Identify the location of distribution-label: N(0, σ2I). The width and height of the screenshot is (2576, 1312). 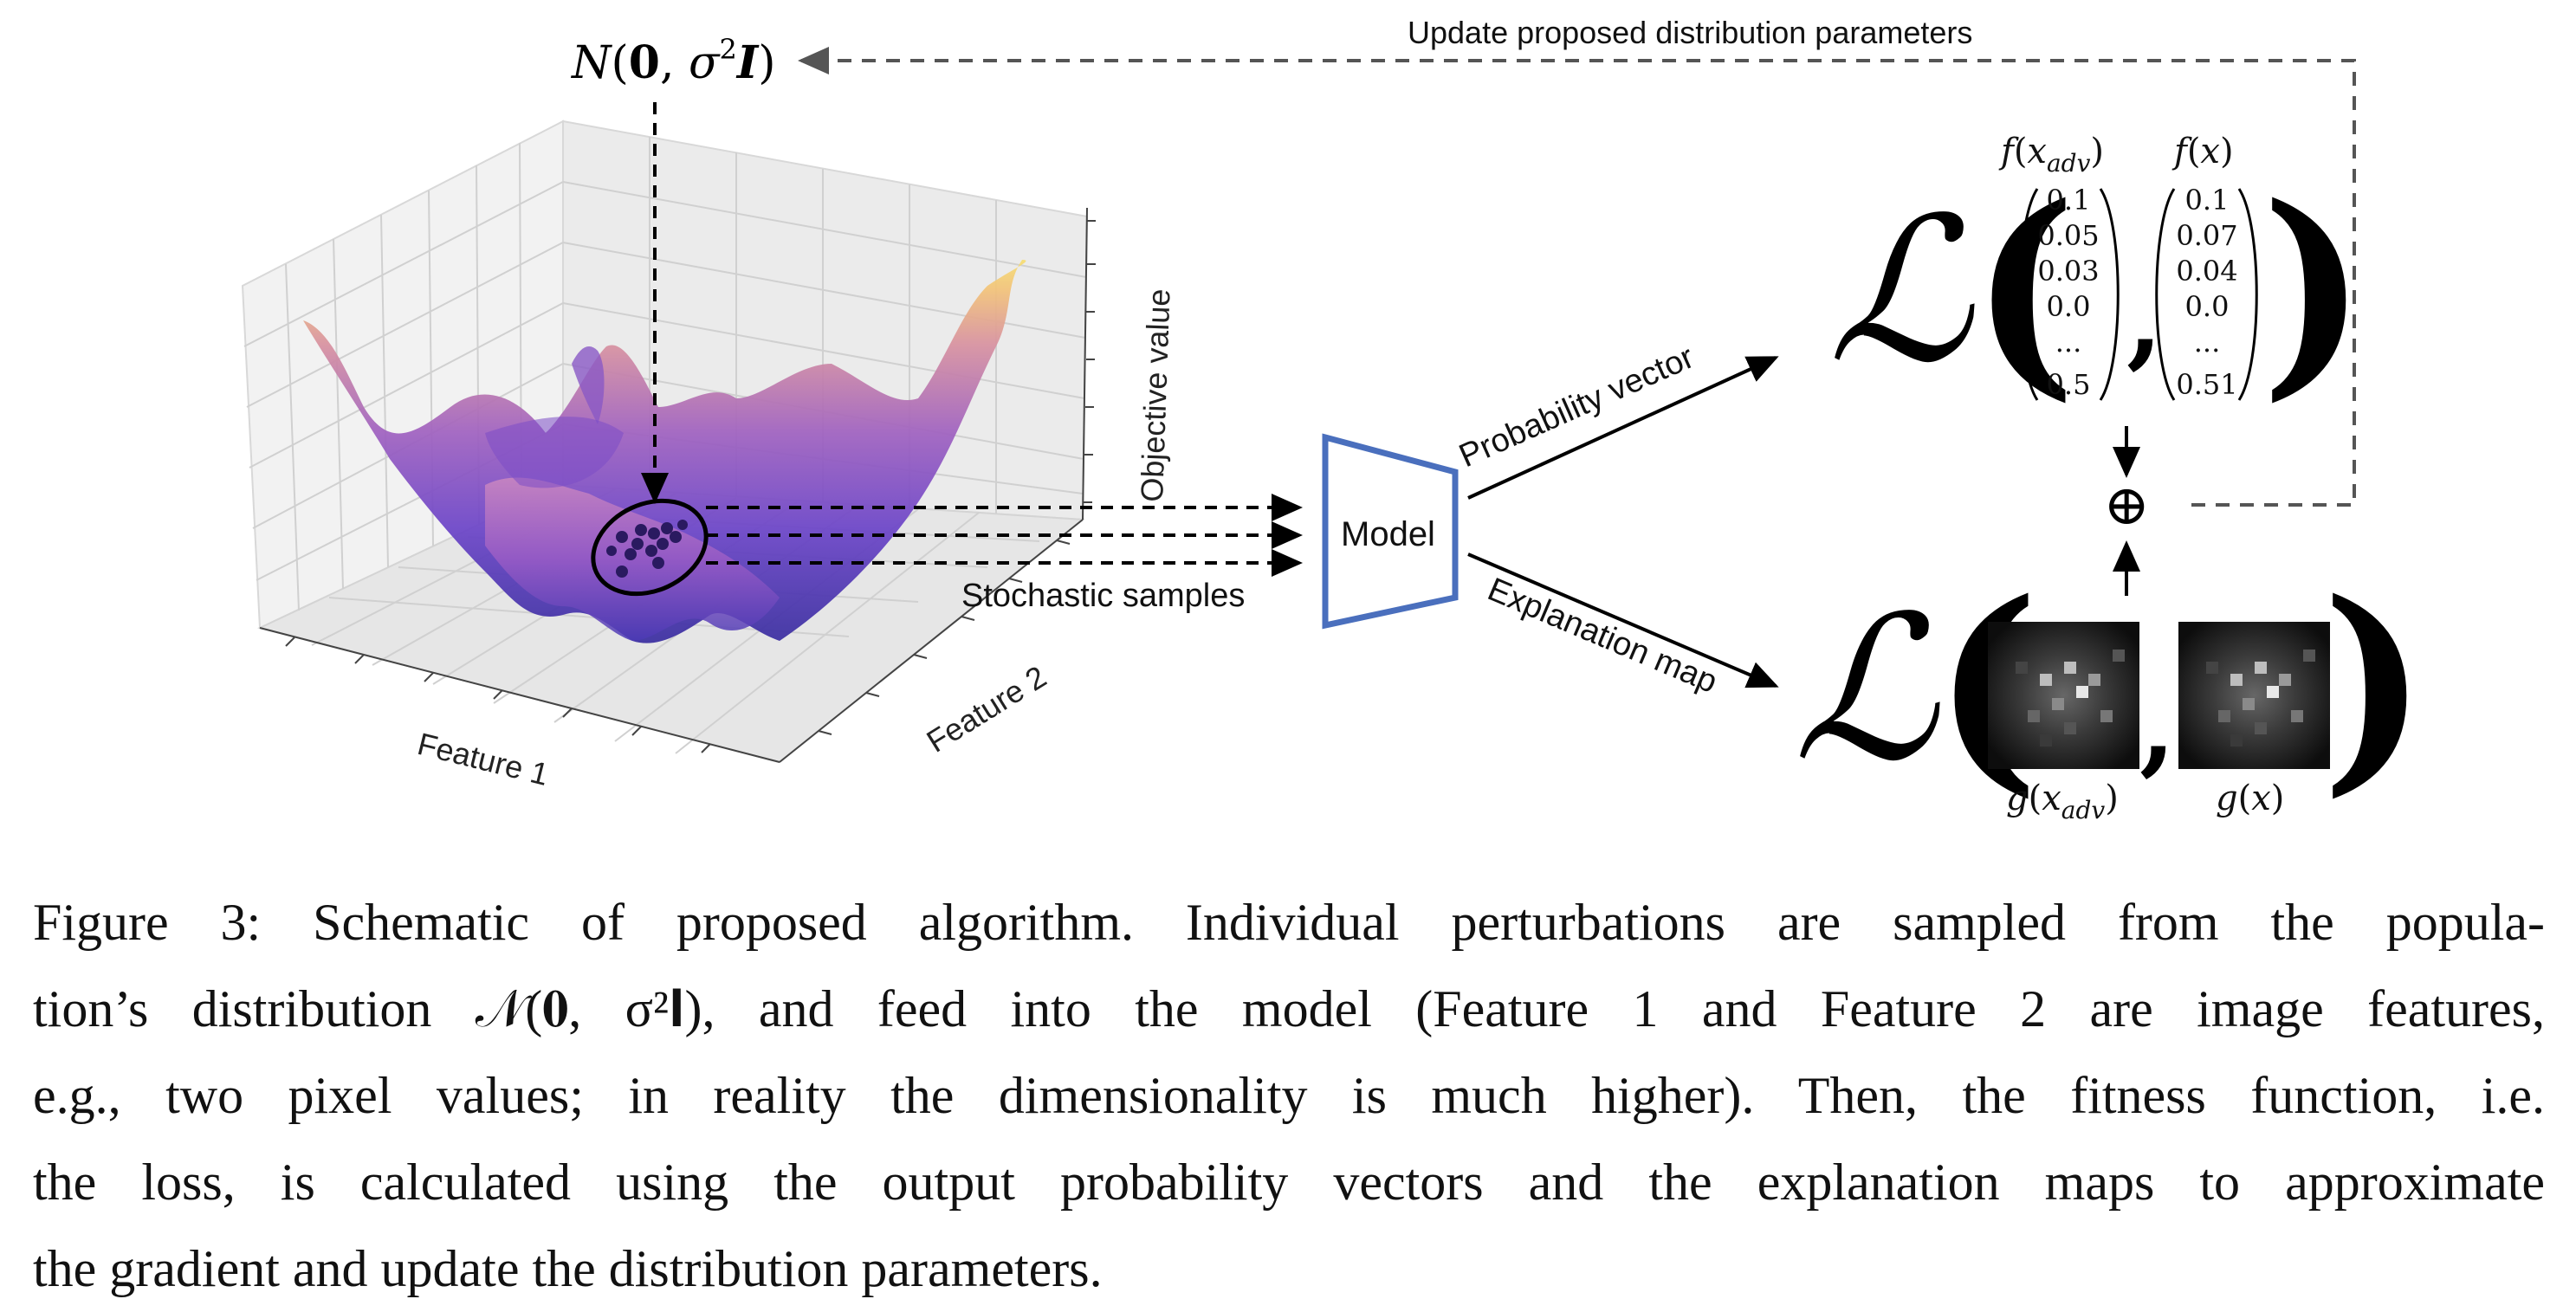
(673, 61).